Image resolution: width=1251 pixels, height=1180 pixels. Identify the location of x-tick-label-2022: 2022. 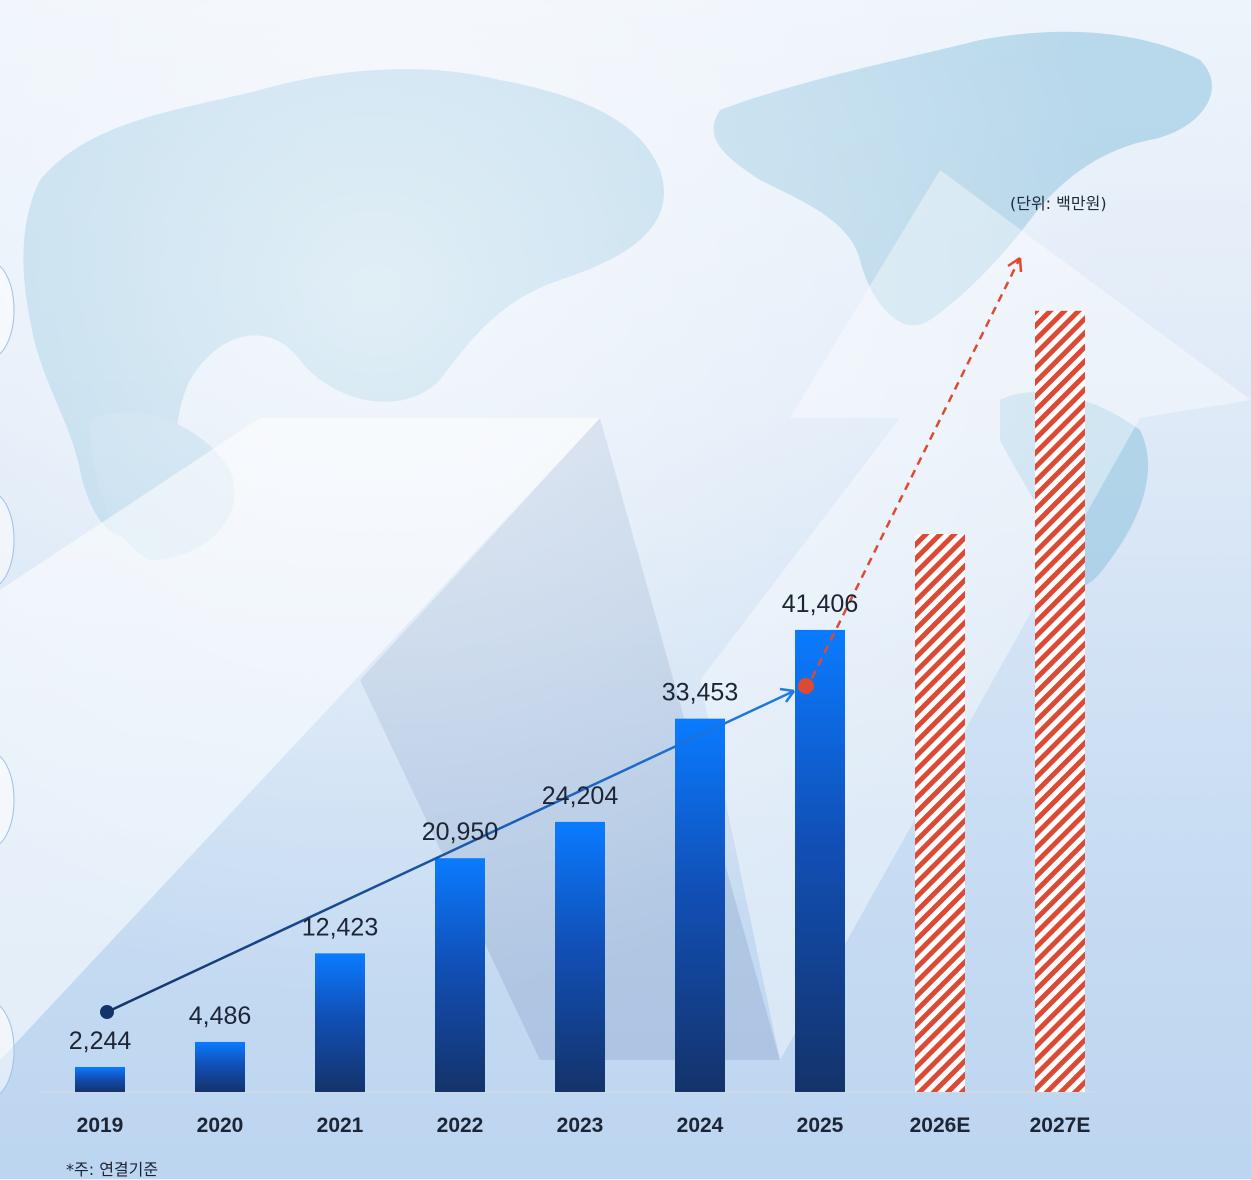
(460, 1125).